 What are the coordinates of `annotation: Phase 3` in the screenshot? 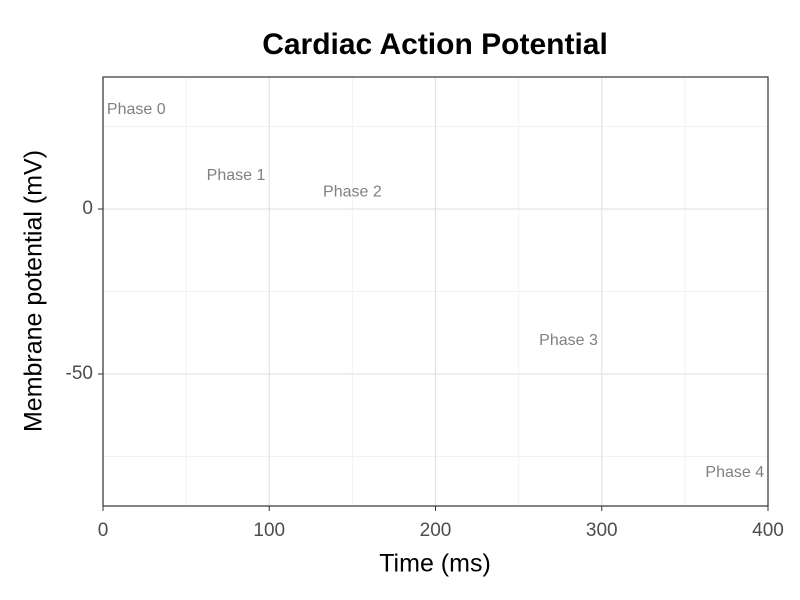 It's located at (568, 340).